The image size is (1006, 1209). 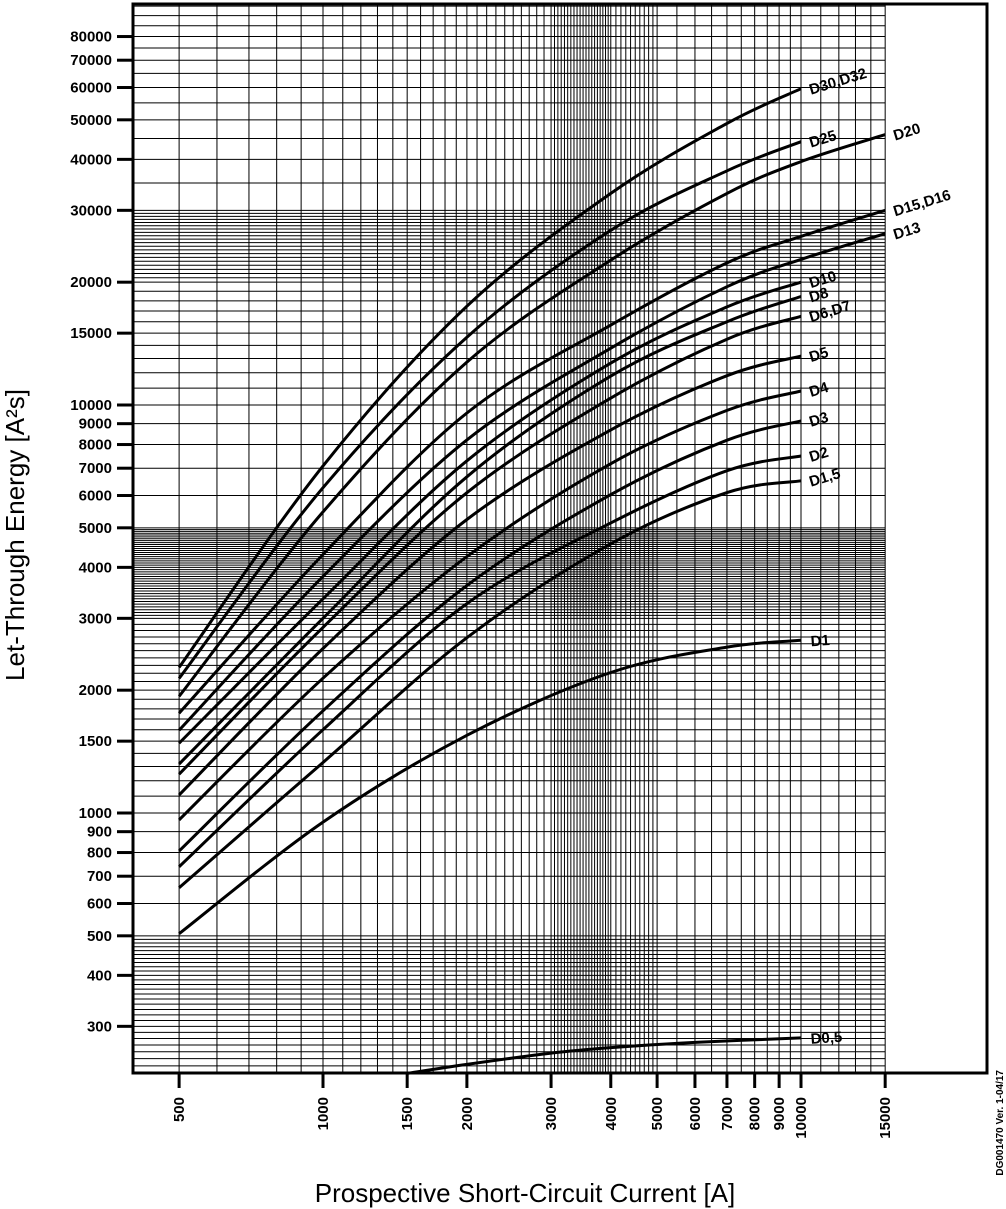 I want to click on y-tick-label: 900, so click(x=99, y=832).